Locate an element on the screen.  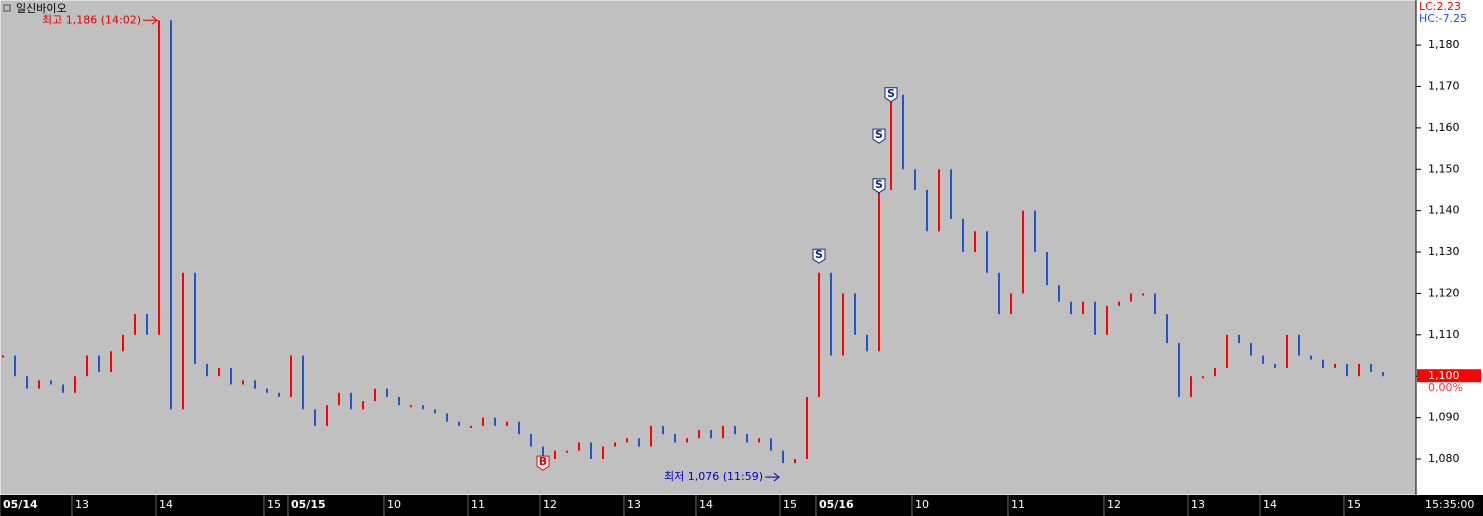
x-tick-label: 05/14 is located at coordinates (20, 504).